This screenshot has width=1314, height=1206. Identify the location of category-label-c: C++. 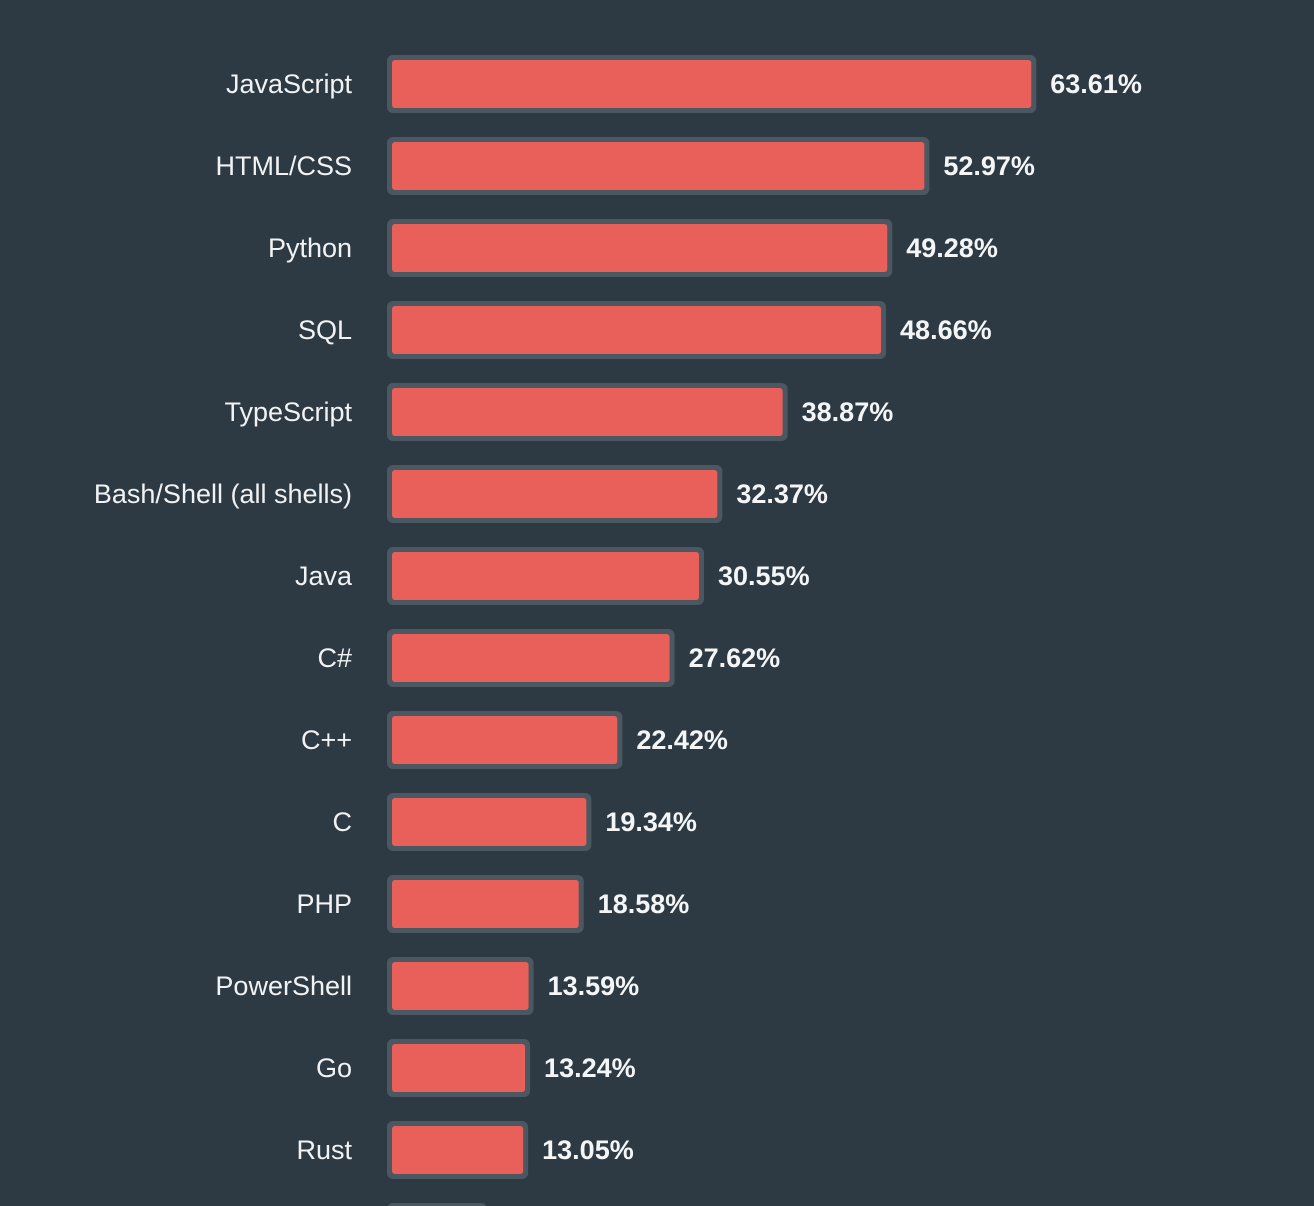
(326, 740).